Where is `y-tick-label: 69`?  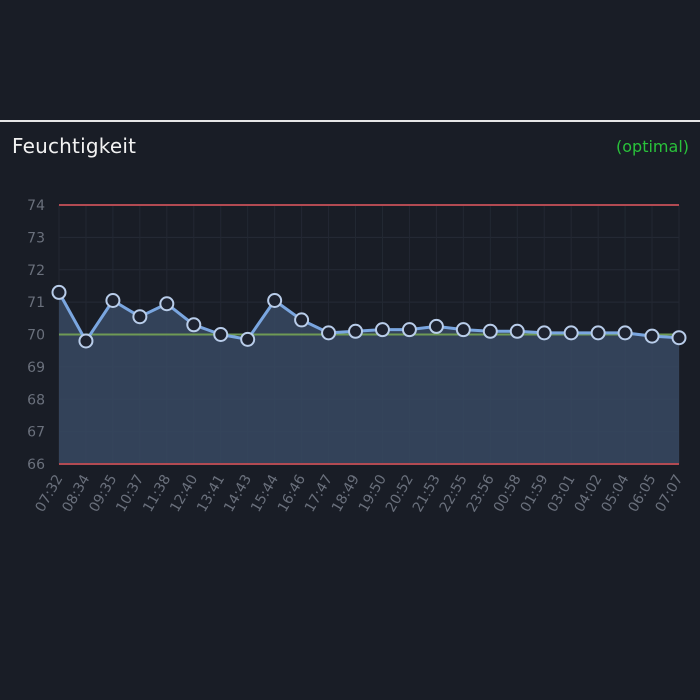 y-tick-label: 69 is located at coordinates (36, 368).